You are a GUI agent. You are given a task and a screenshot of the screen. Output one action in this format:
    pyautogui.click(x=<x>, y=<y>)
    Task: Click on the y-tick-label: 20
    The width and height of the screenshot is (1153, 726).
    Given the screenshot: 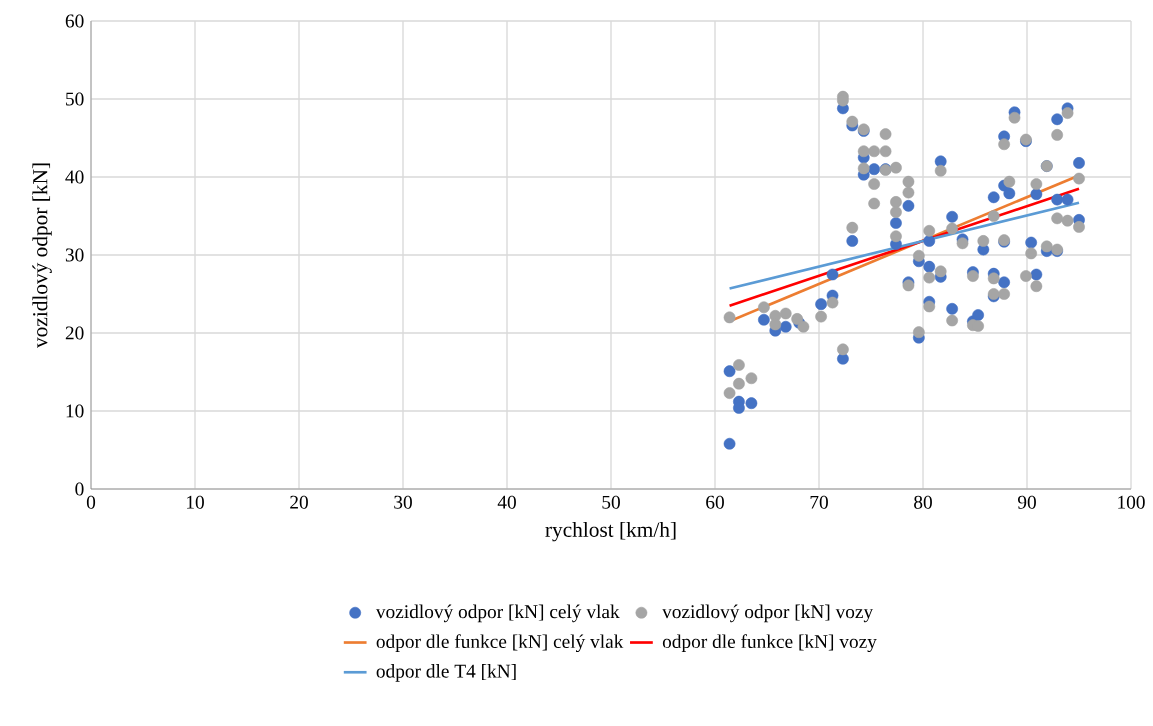 What is the action you would take?
    pyautogui.click(x=74, y=333)
    